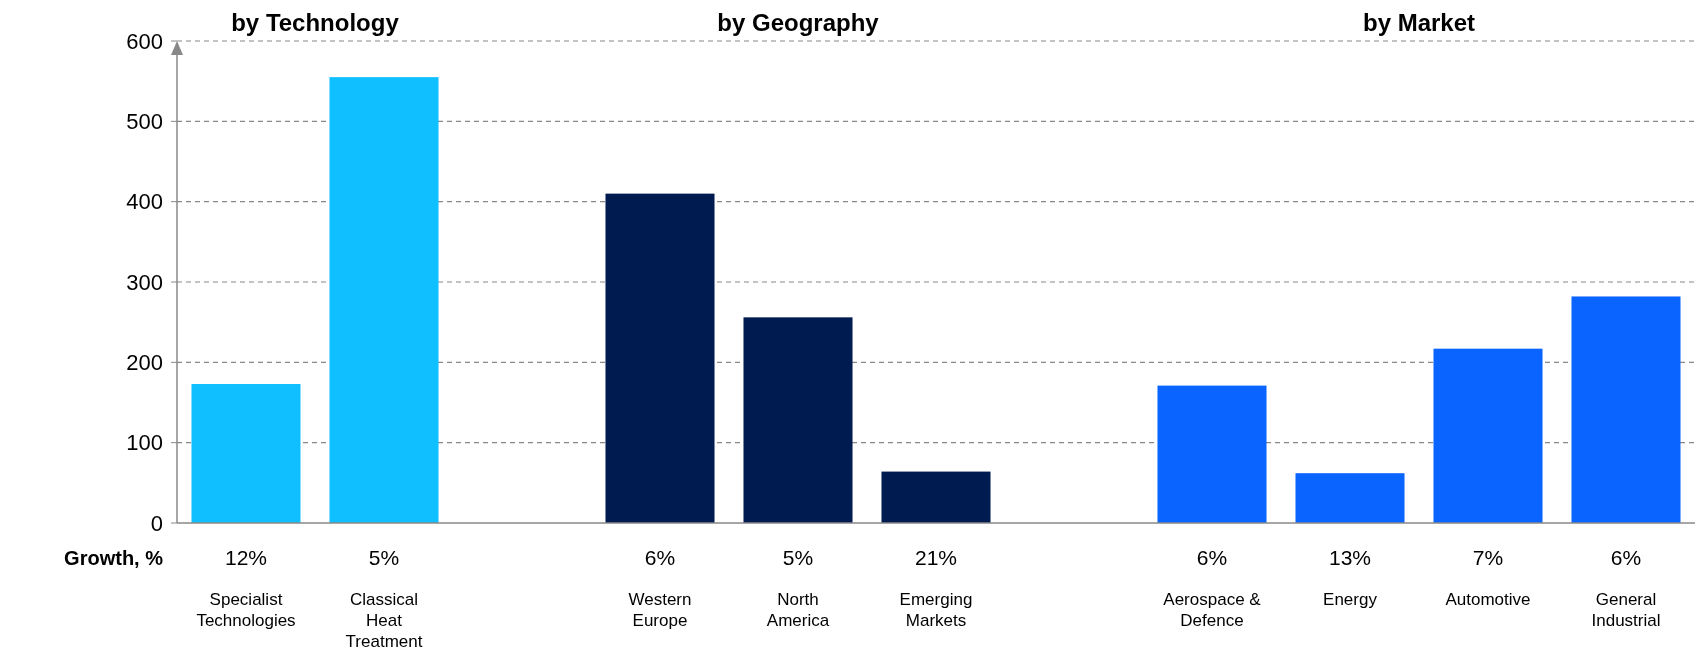 The height and width of the screenshot is (672, 1704). What do you see at coordinates (144, 202) in the screenshot?
I see `y-tick-label: 400` at bounding box center [144, 202].